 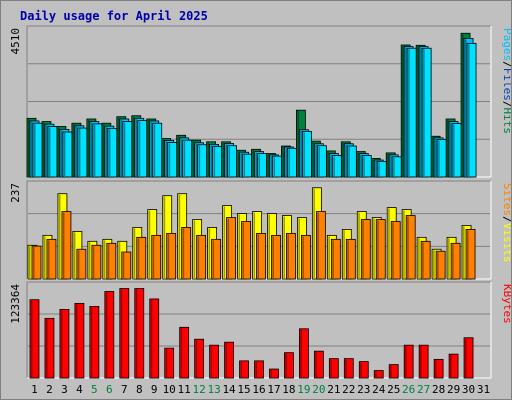 What do you see at coordinates (15, 41) in the screenshot?
I see `y-max-label: 4510` at bounding box center [15, 41].